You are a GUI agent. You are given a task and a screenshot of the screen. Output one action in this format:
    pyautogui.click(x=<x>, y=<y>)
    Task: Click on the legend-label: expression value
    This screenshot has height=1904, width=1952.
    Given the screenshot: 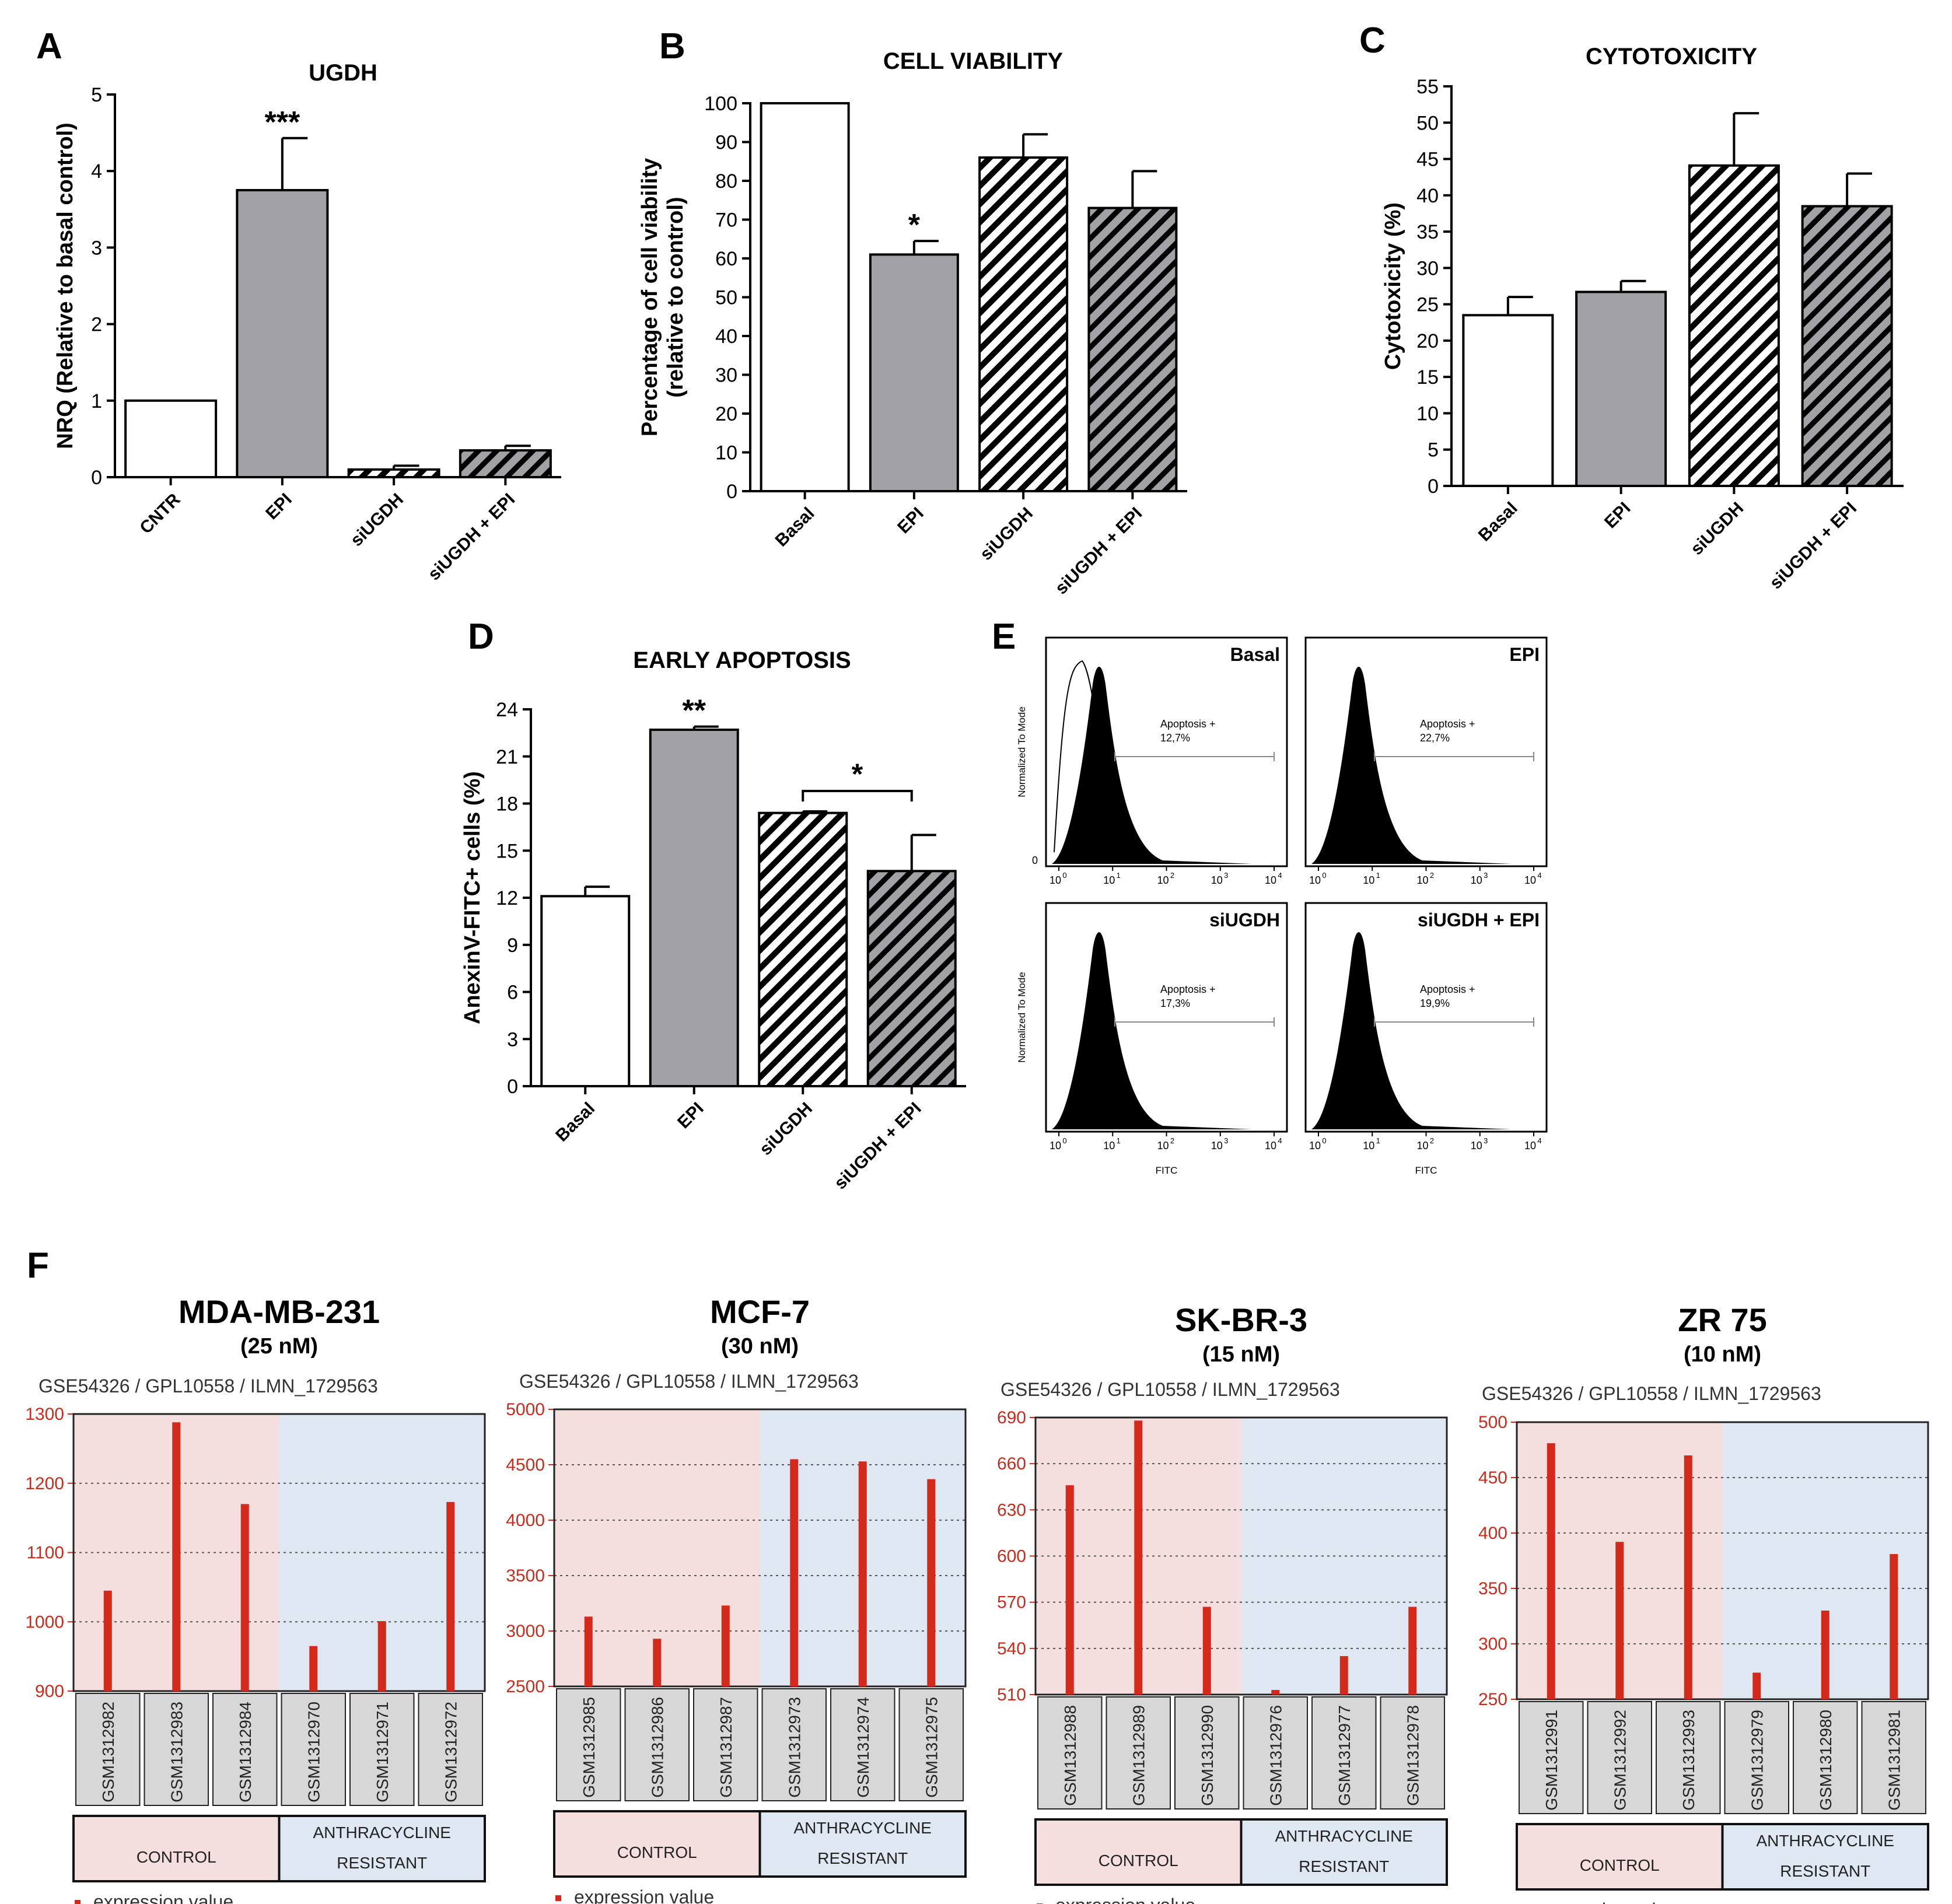 What is the action you would take?
    pyautogui.click(x=644, y=1895)
    